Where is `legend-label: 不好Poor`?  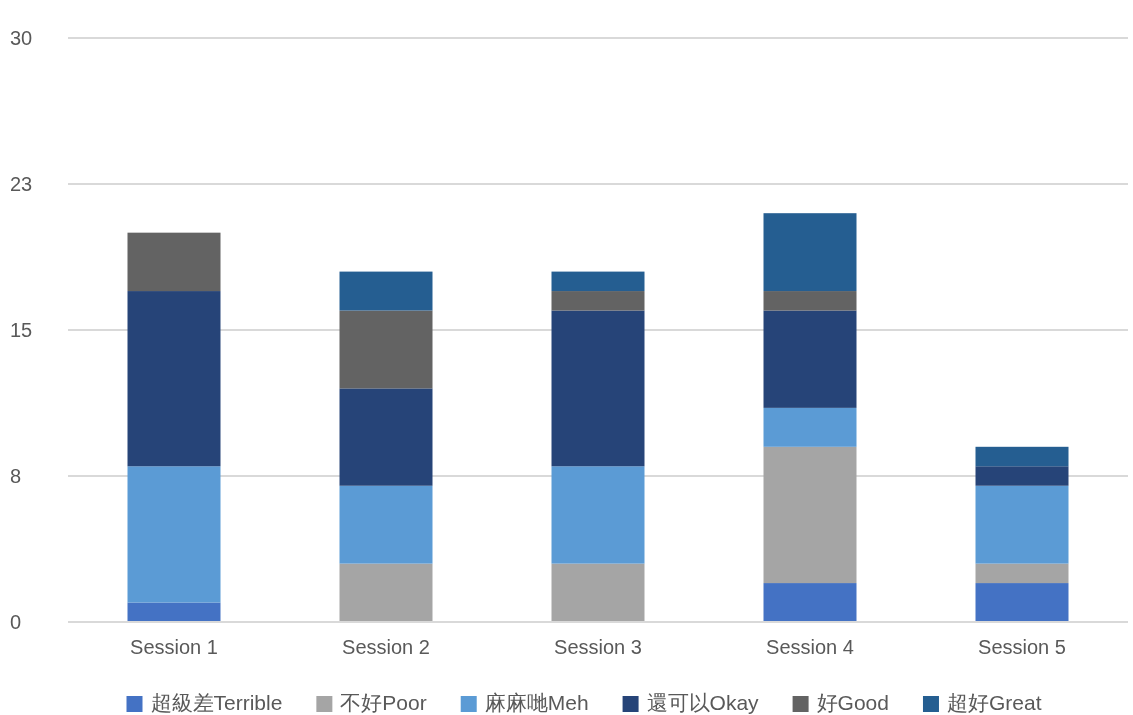 legend-label: 不好Poor is located at coordinates (383, 702).